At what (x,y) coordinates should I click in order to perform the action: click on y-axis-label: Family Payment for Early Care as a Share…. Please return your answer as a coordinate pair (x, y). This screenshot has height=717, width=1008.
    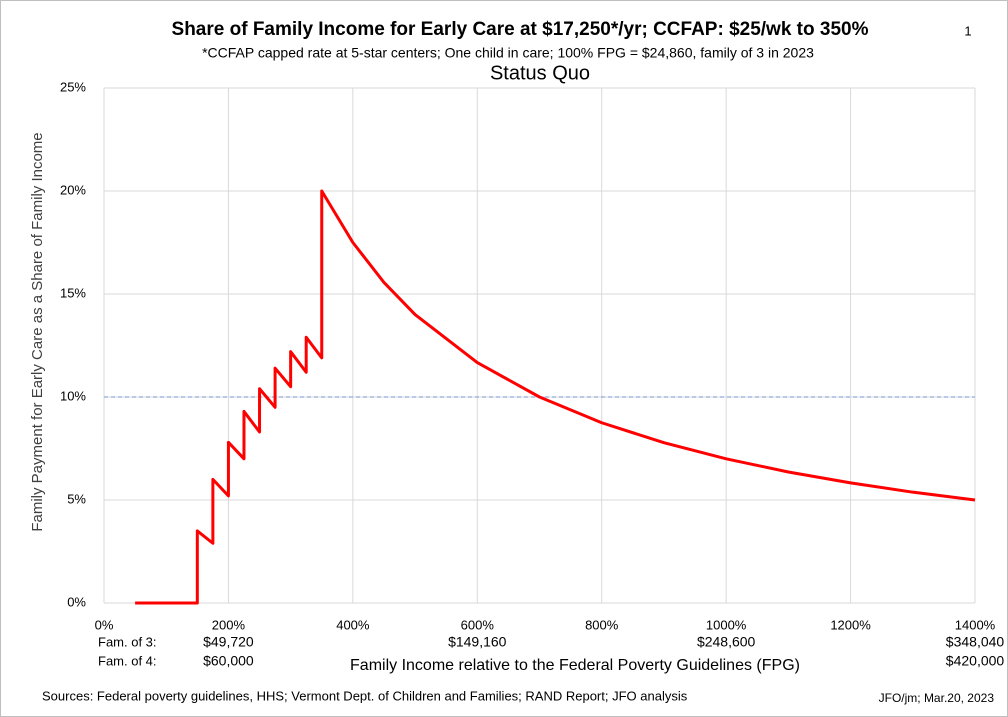
    Looking at the image, I should click on (37, 331).